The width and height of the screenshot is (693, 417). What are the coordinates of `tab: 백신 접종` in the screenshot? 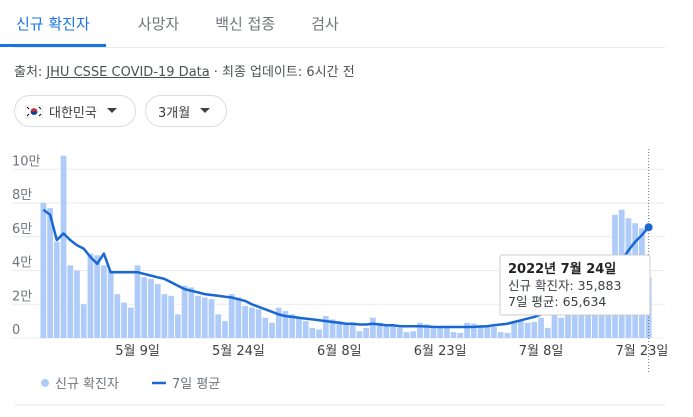 It's located at (245, 24).